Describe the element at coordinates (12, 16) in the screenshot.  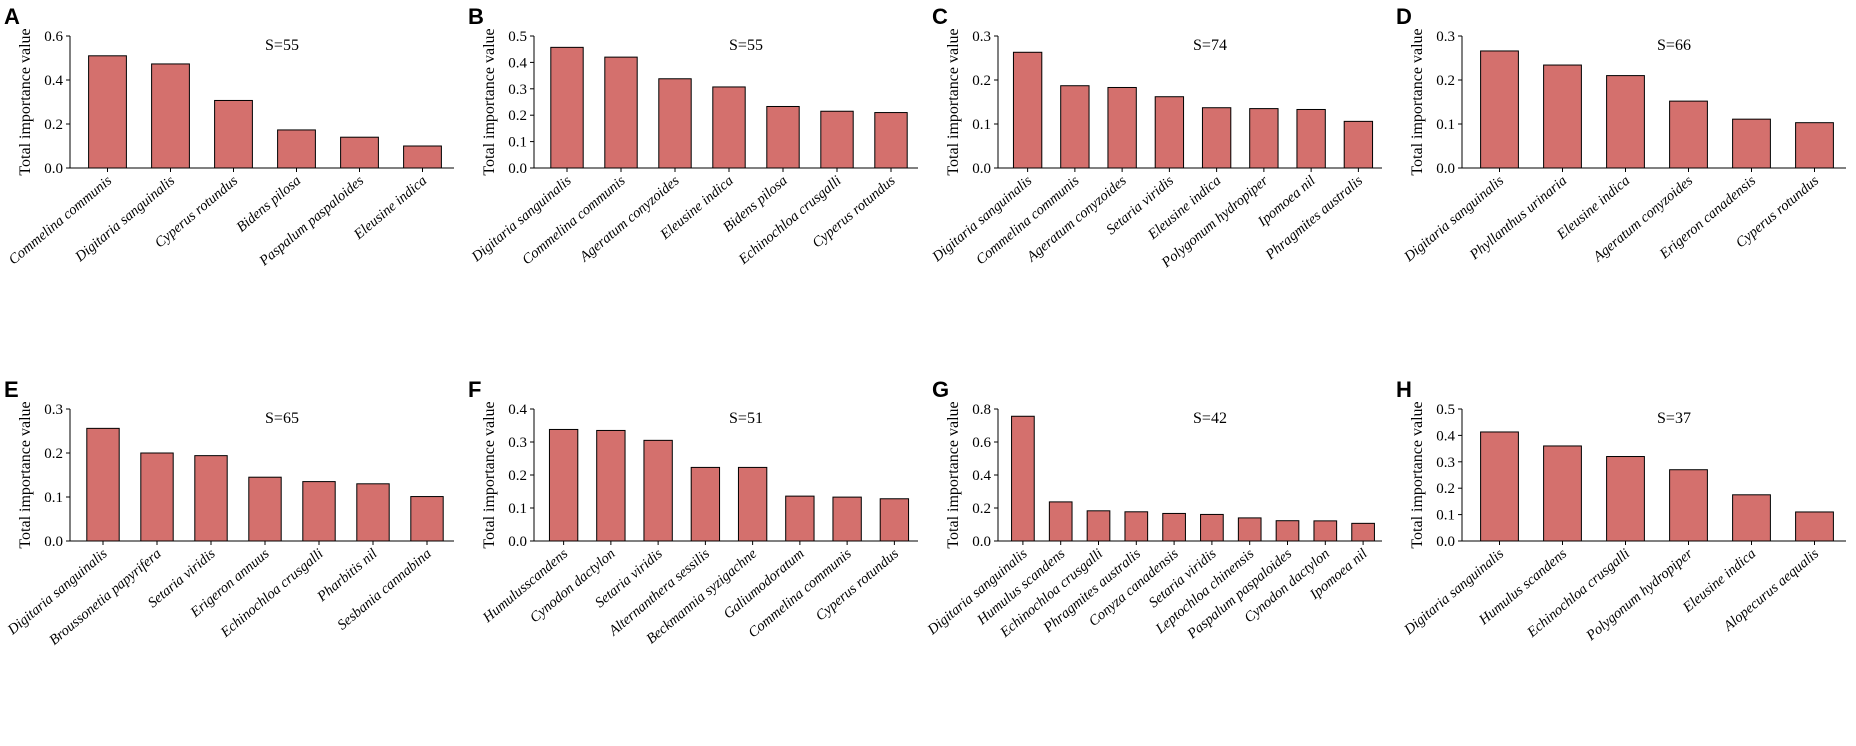
I see `panel-label: A` at that location.